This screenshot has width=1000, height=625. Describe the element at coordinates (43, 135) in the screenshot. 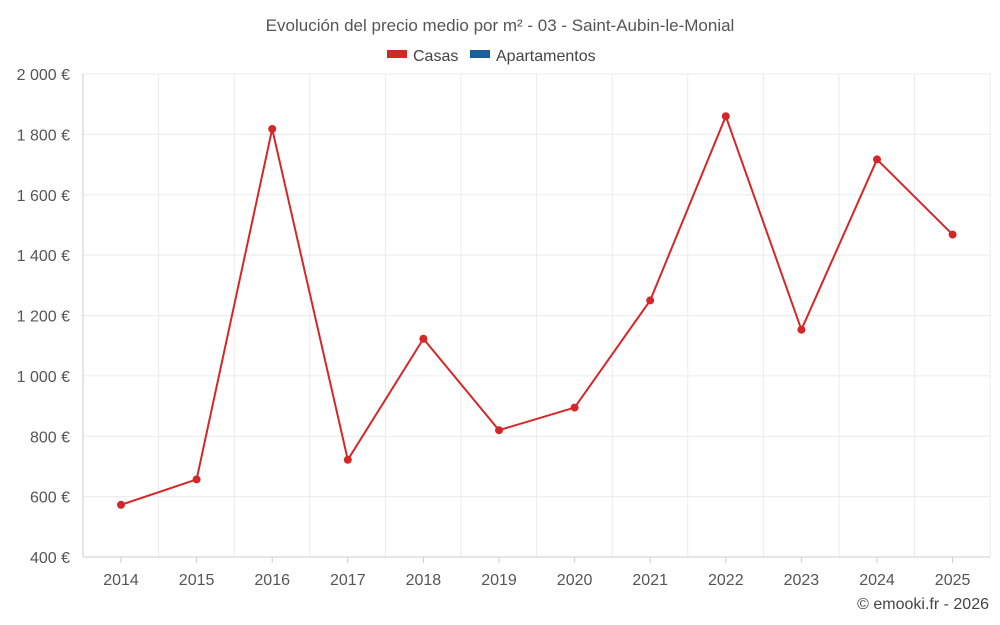

I see `y-tick-label: 1 800 €` at that location.